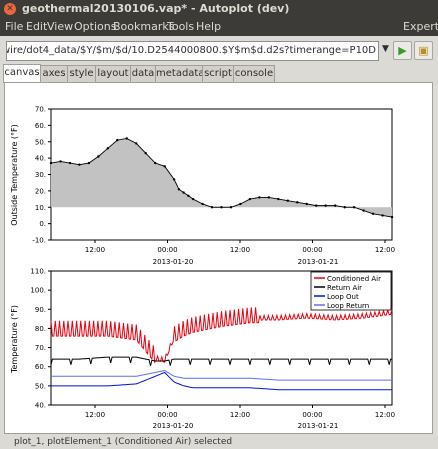  I want to click on menu-file: File, so click(14, 26).